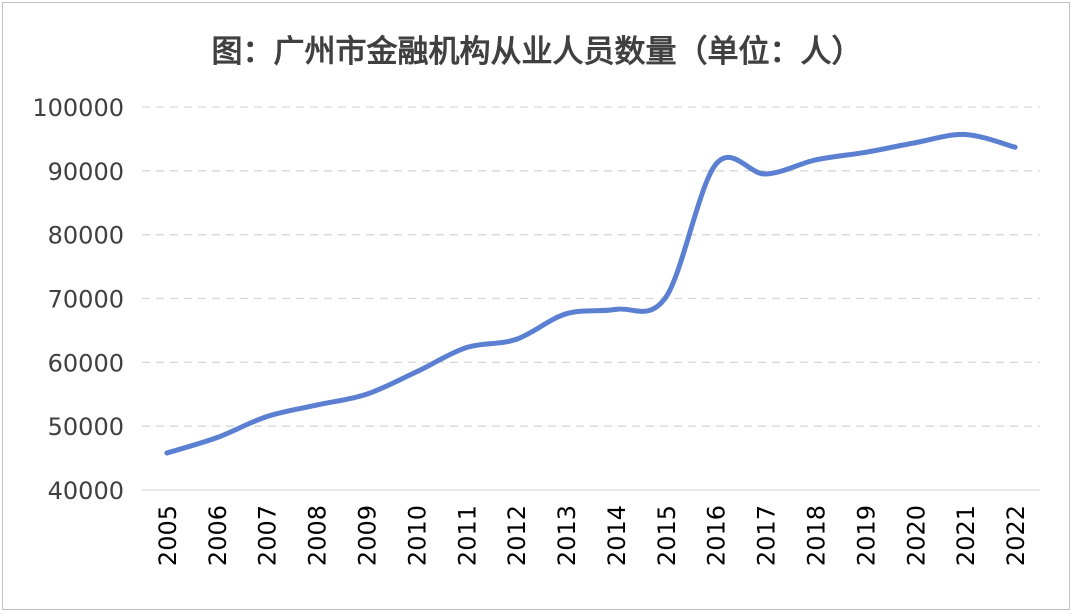 This screenshot has height=614, width=1074. I want to click on data-point-2010, so click(416, 372).